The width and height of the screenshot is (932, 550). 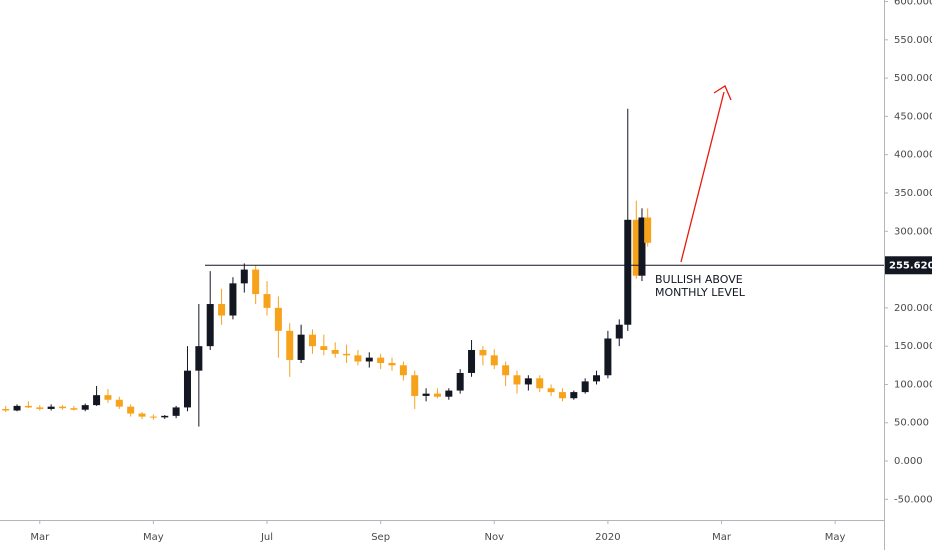 What do you see at coordinates (607, 537) in the screenshot?
I see `x-tick-label: 2020` at bounding box center [607, 537].